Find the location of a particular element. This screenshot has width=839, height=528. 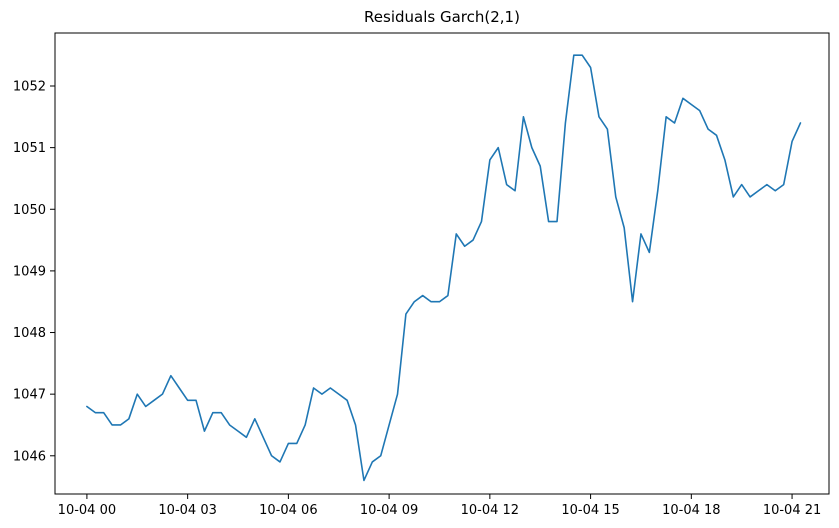

y-tick-label: 1052 is located at coordinates (29, 87).